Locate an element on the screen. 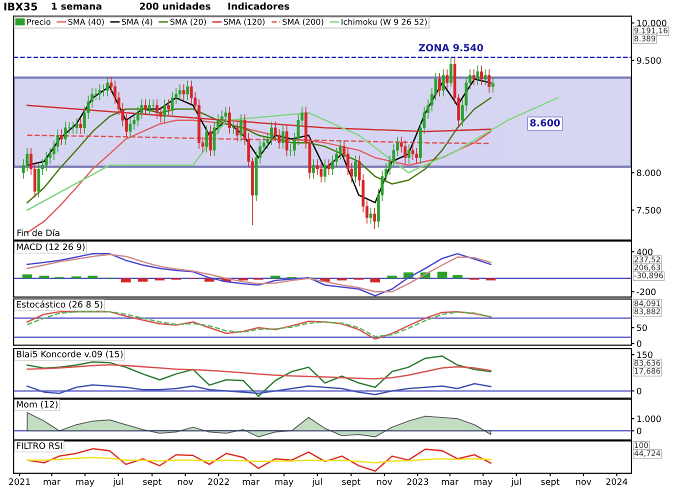 The height and width of the screenshot is (491, 679). text: Indicadores is located at coordinates (259, 6).